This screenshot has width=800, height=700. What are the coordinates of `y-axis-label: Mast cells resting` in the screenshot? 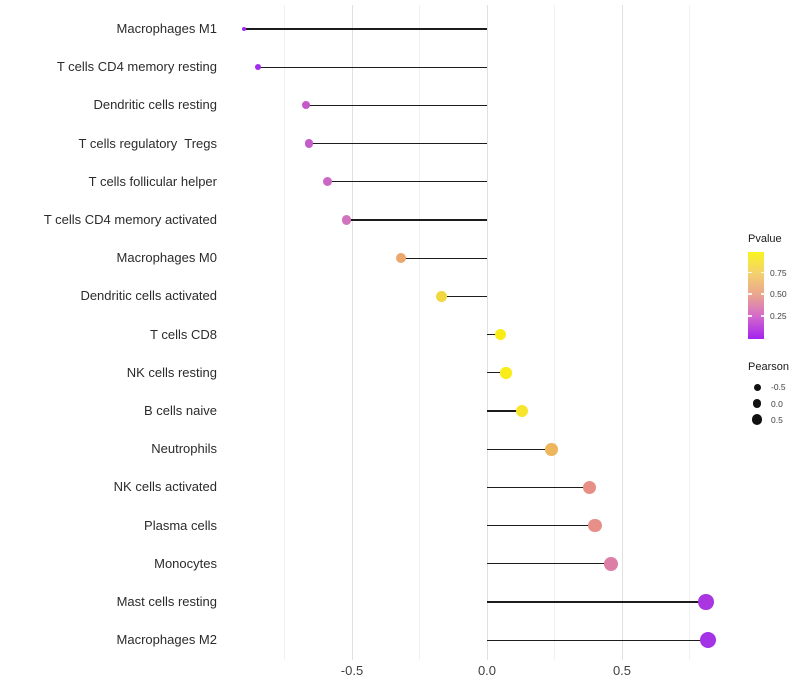 It's located at (166, 601).